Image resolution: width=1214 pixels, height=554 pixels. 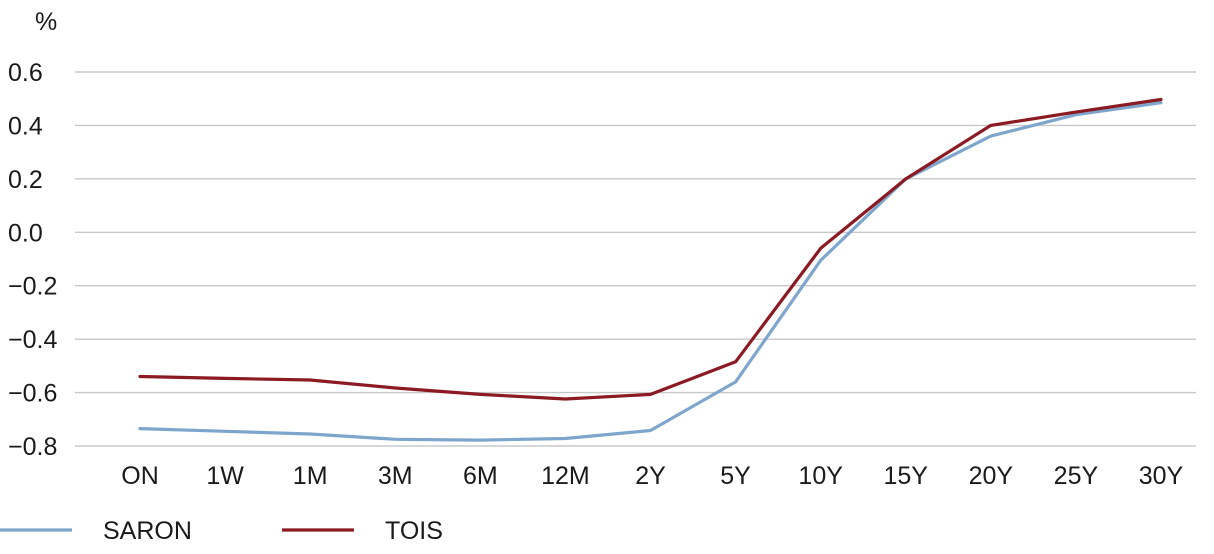 I want to click on y-axis-ticks: 0.6 0.4 0.2 0.0 −0.2 −0.4 −0.6 −0.8, so click(x=32, y=260).